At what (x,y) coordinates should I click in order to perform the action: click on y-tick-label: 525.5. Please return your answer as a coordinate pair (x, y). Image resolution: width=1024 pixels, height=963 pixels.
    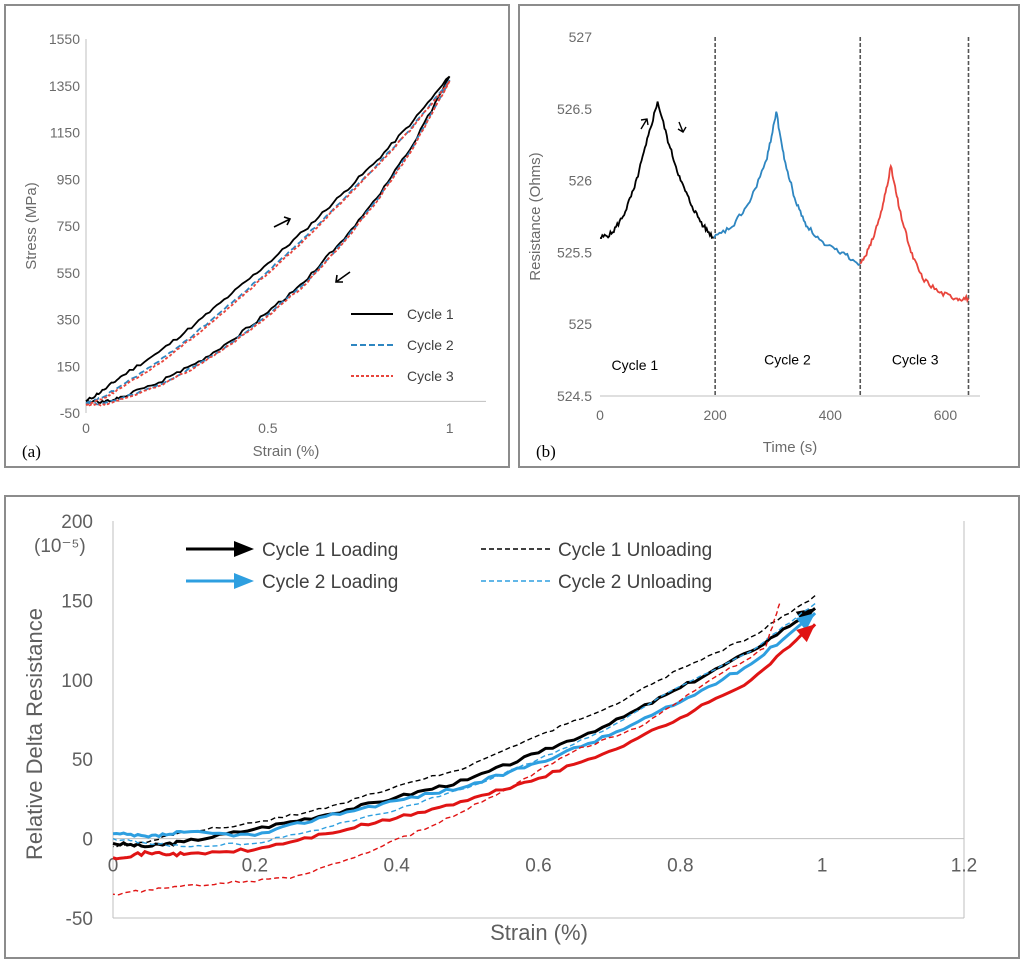
    Looking at the image, I should click on (574, 252).